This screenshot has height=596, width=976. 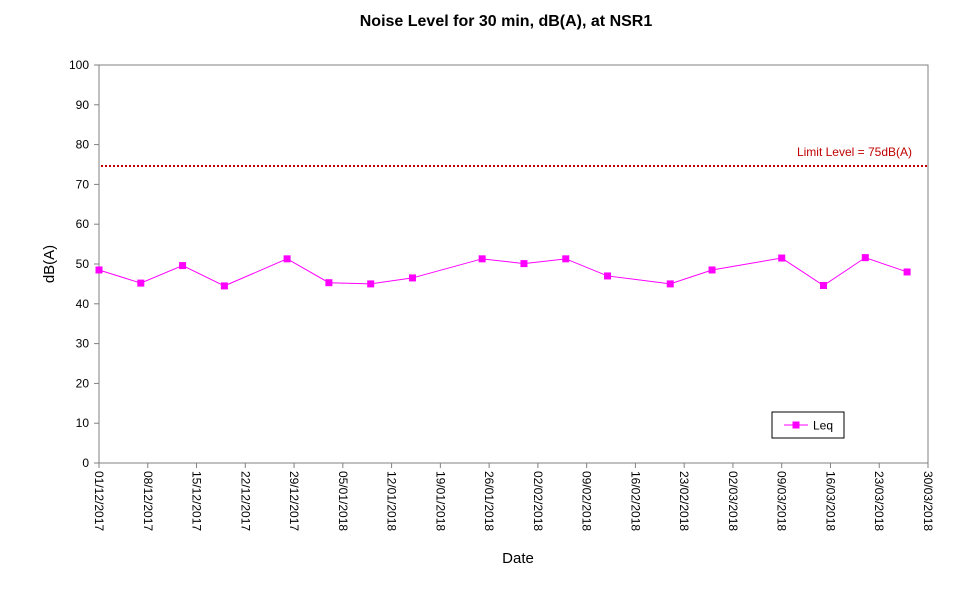 What do you see at coordinates (83, 383) in the screenshot?
I see `y-tick-label: 20` at bounding box center [83, 383].